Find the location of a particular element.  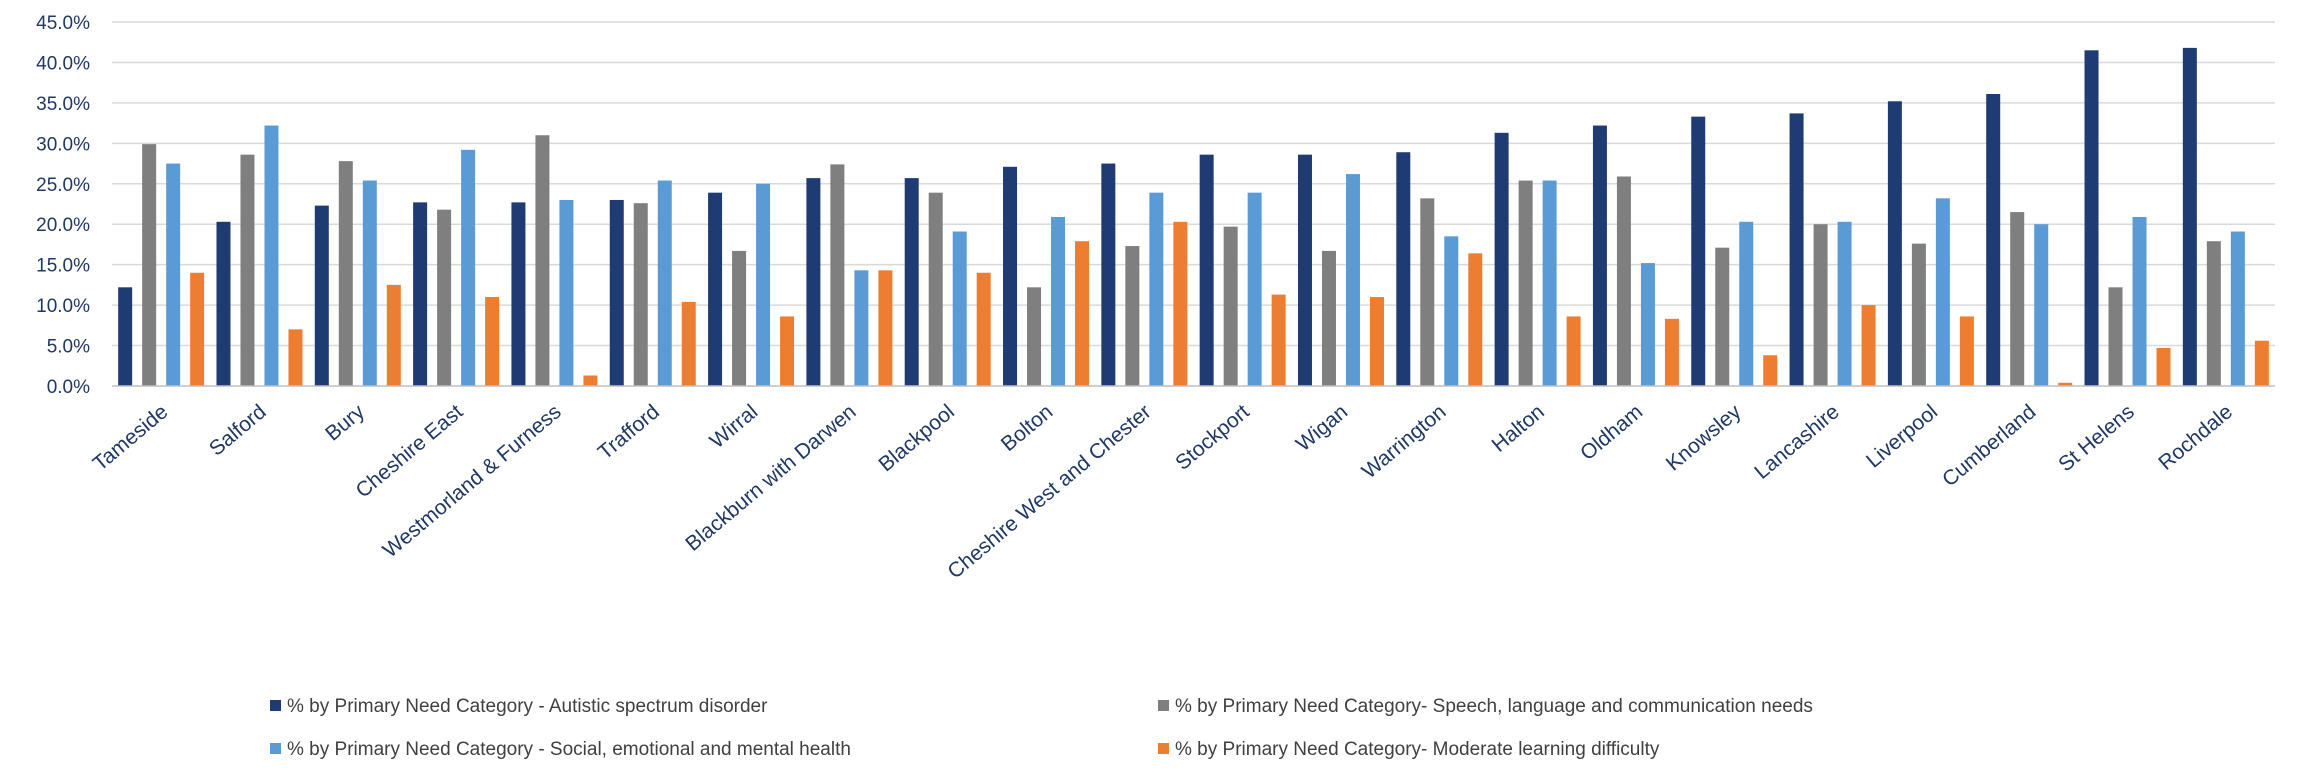

y-tick-label: 15.0% is located at coordinates (63, 266).